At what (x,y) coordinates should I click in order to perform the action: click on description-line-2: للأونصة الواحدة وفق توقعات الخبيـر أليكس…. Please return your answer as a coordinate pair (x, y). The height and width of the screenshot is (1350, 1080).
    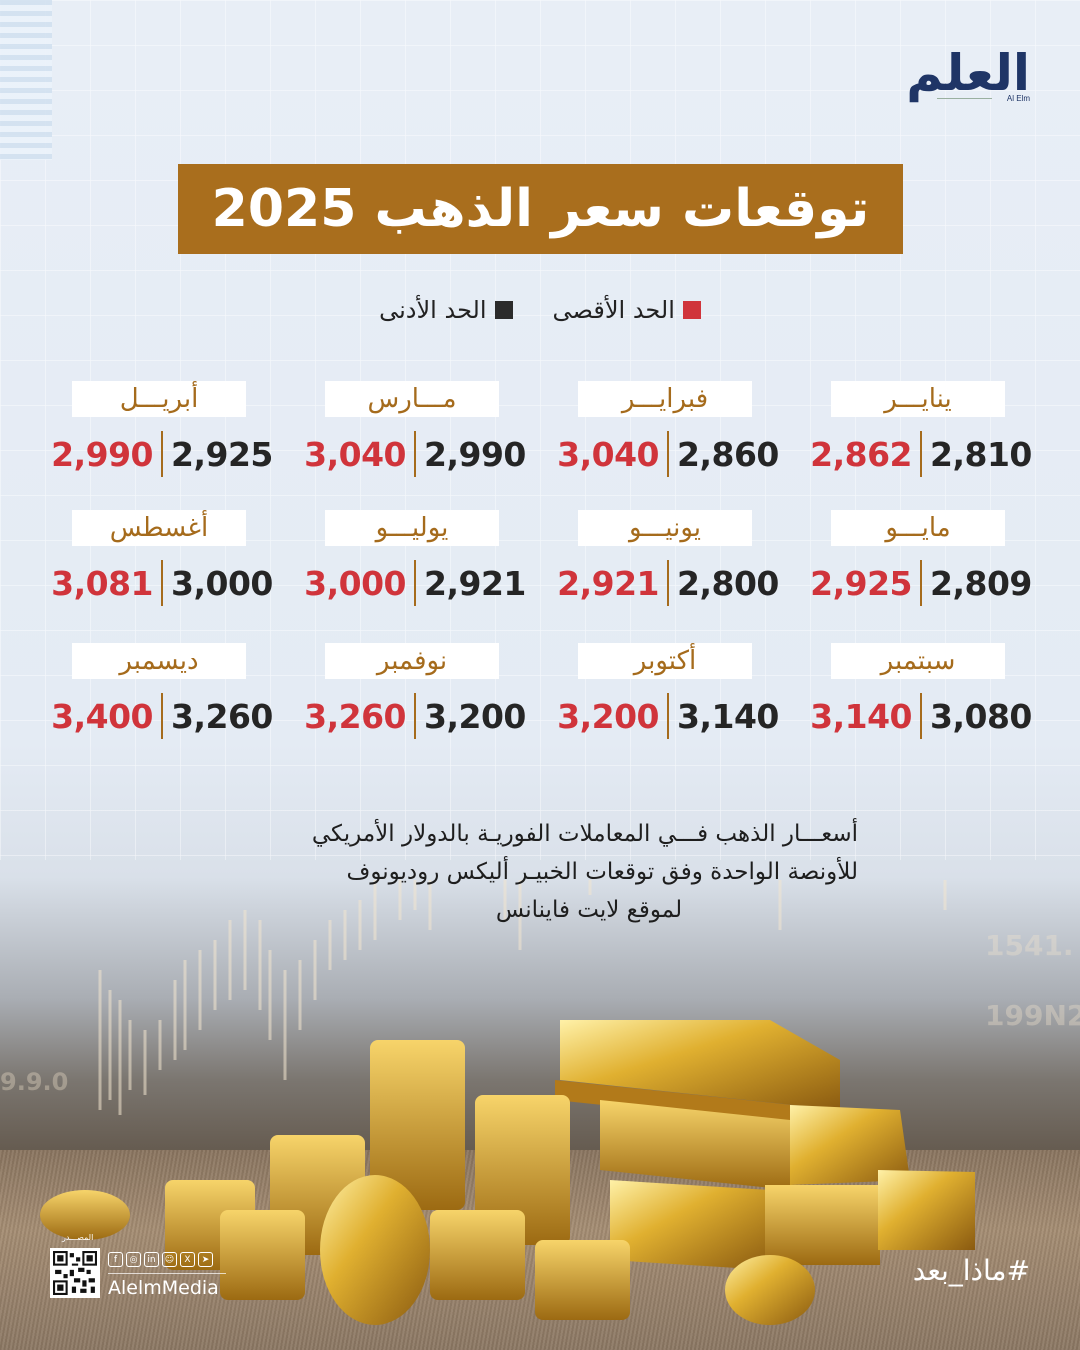
    Looking at the image, I should click on (602, 872).